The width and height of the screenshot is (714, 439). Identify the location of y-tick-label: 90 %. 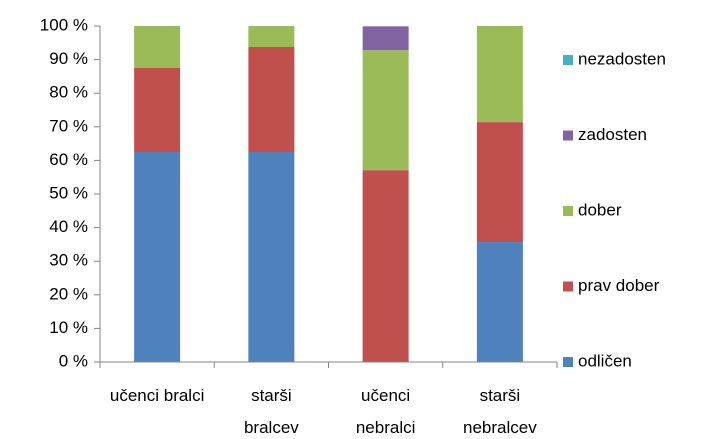
(68, 58).